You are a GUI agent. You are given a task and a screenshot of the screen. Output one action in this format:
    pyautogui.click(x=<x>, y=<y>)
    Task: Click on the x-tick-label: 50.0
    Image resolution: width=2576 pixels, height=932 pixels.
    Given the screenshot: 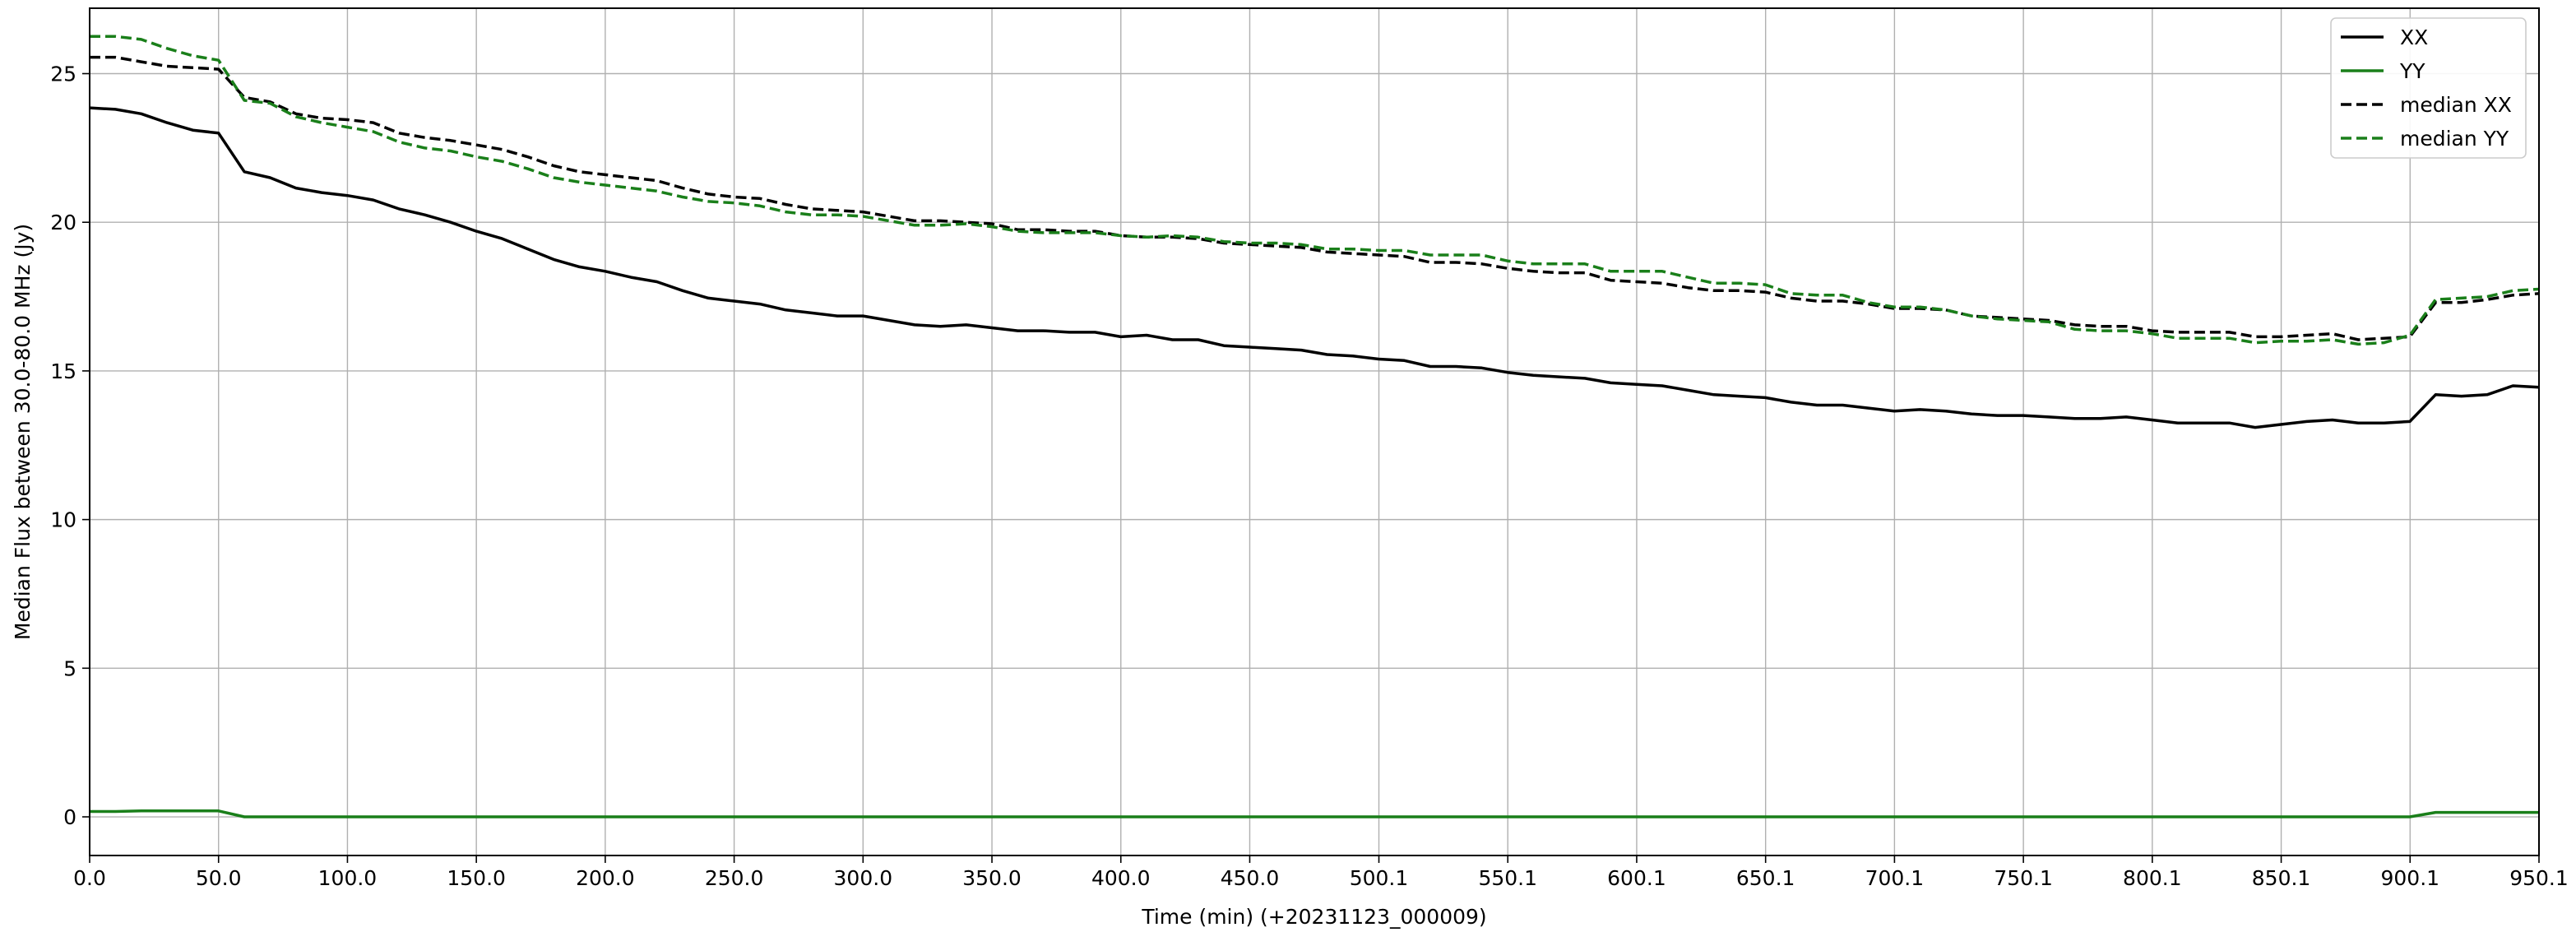 What is the action you would take?
    pyautogui.click(x=219, y=878)
    